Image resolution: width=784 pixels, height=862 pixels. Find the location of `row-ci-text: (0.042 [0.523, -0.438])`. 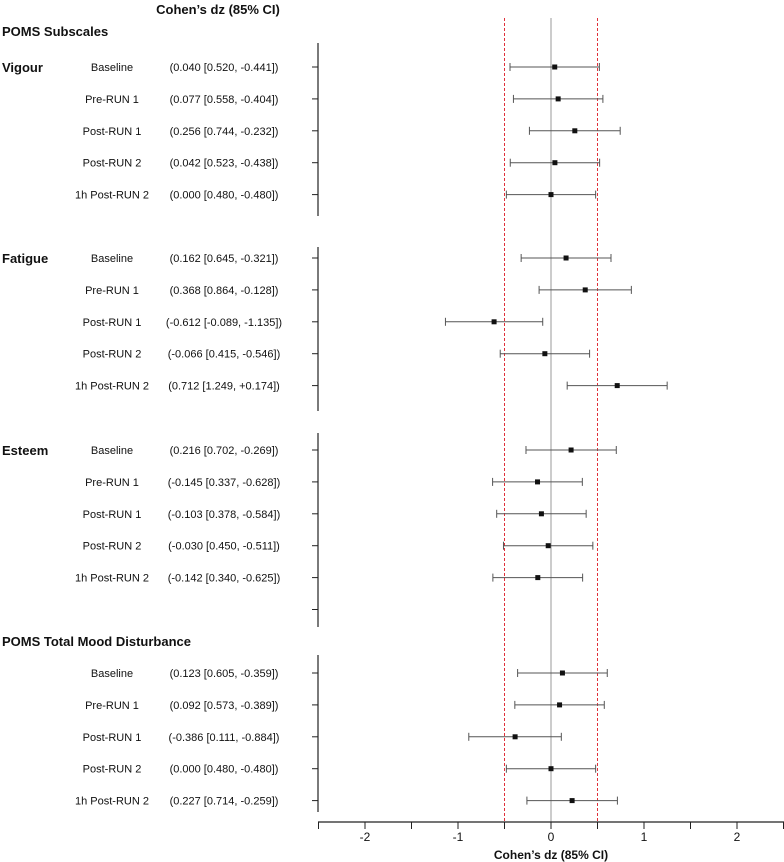

row-ci-text: (0.042 [0.523, -0.438]) is located at coordinates (224, 164).